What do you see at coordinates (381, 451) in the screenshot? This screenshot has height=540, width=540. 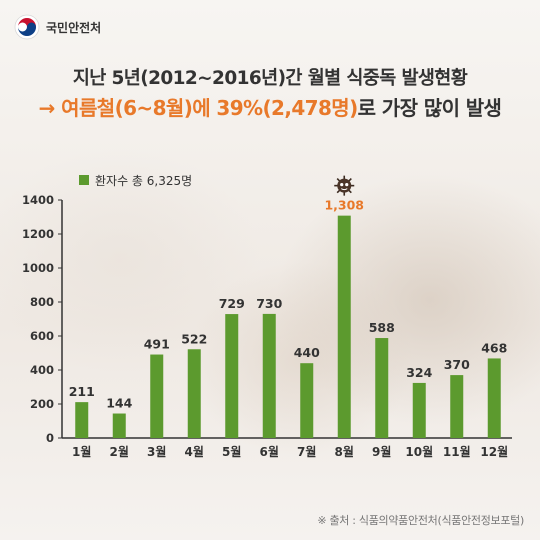 I see `x-tick-label: 9월` at bounding box center [381, 451].